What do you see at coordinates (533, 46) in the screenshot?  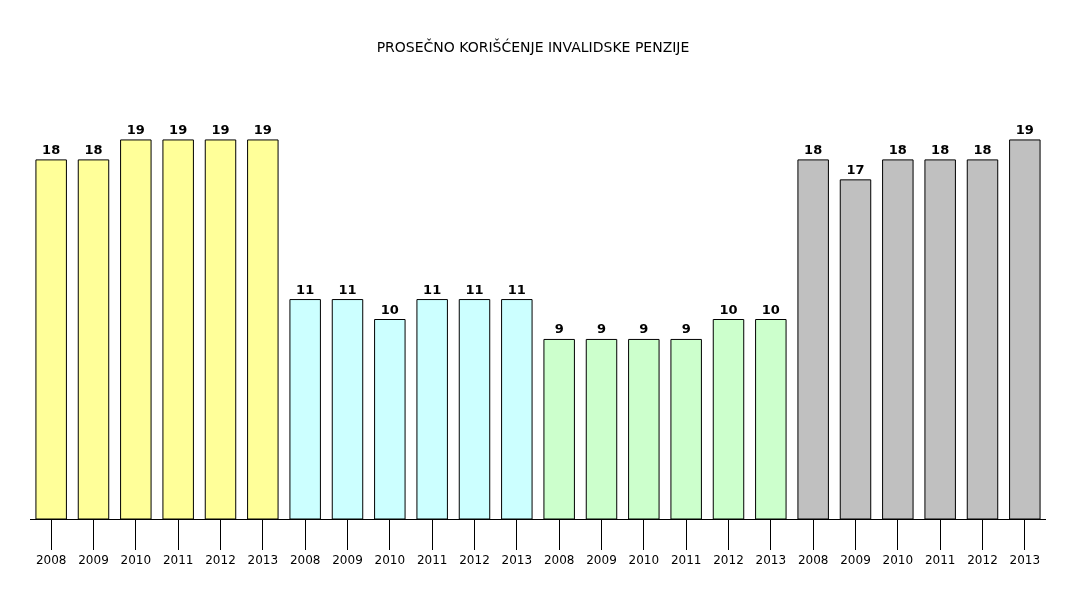 I see `chart-title: PROSEČNO KORIŠĆENJE INVALIDSKE PENZIJE` at bounding box center [533, 46].